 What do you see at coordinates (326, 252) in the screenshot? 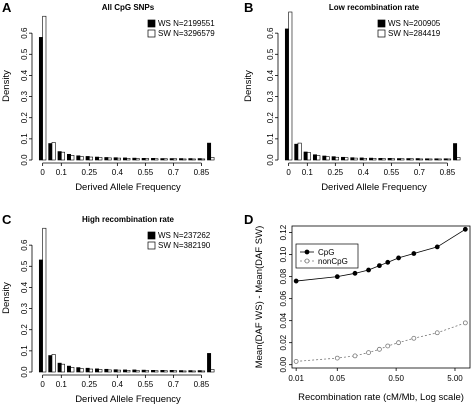
I see `legend-label: CpG` at bounding box center [326, 252].